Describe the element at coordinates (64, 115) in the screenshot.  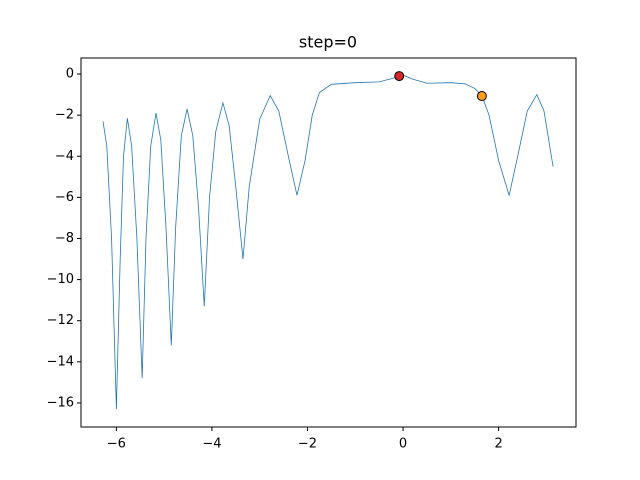
I see `y-tick-label: −2` at that location.